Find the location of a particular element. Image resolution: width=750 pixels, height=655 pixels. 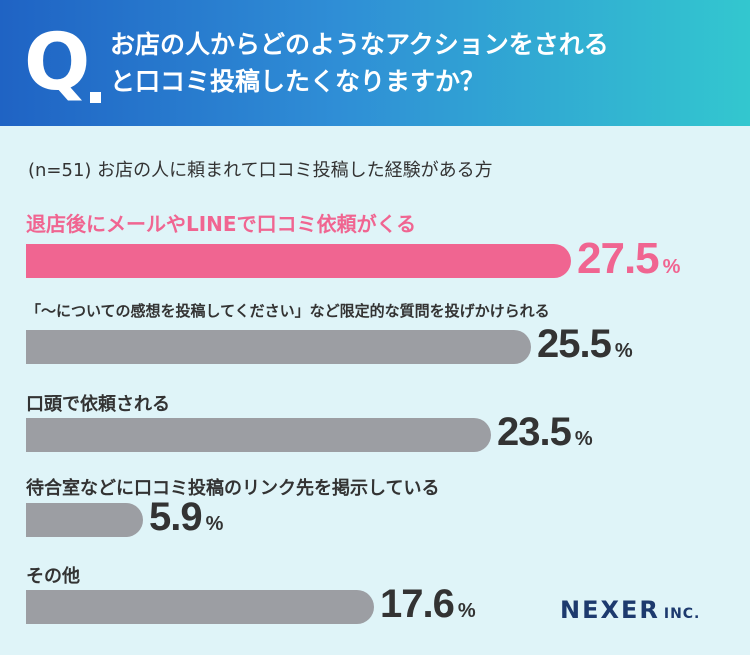

value-number: 5.9 is located at coordinates (176, 517).